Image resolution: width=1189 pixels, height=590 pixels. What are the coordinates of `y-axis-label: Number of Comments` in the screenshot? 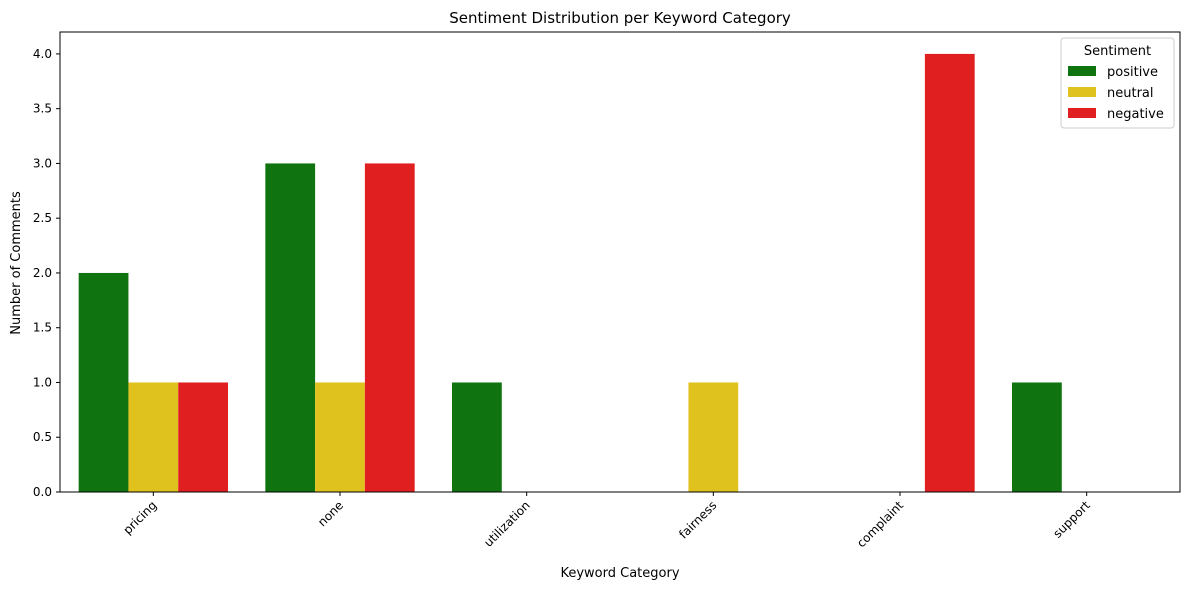 It's located at (16, 263).